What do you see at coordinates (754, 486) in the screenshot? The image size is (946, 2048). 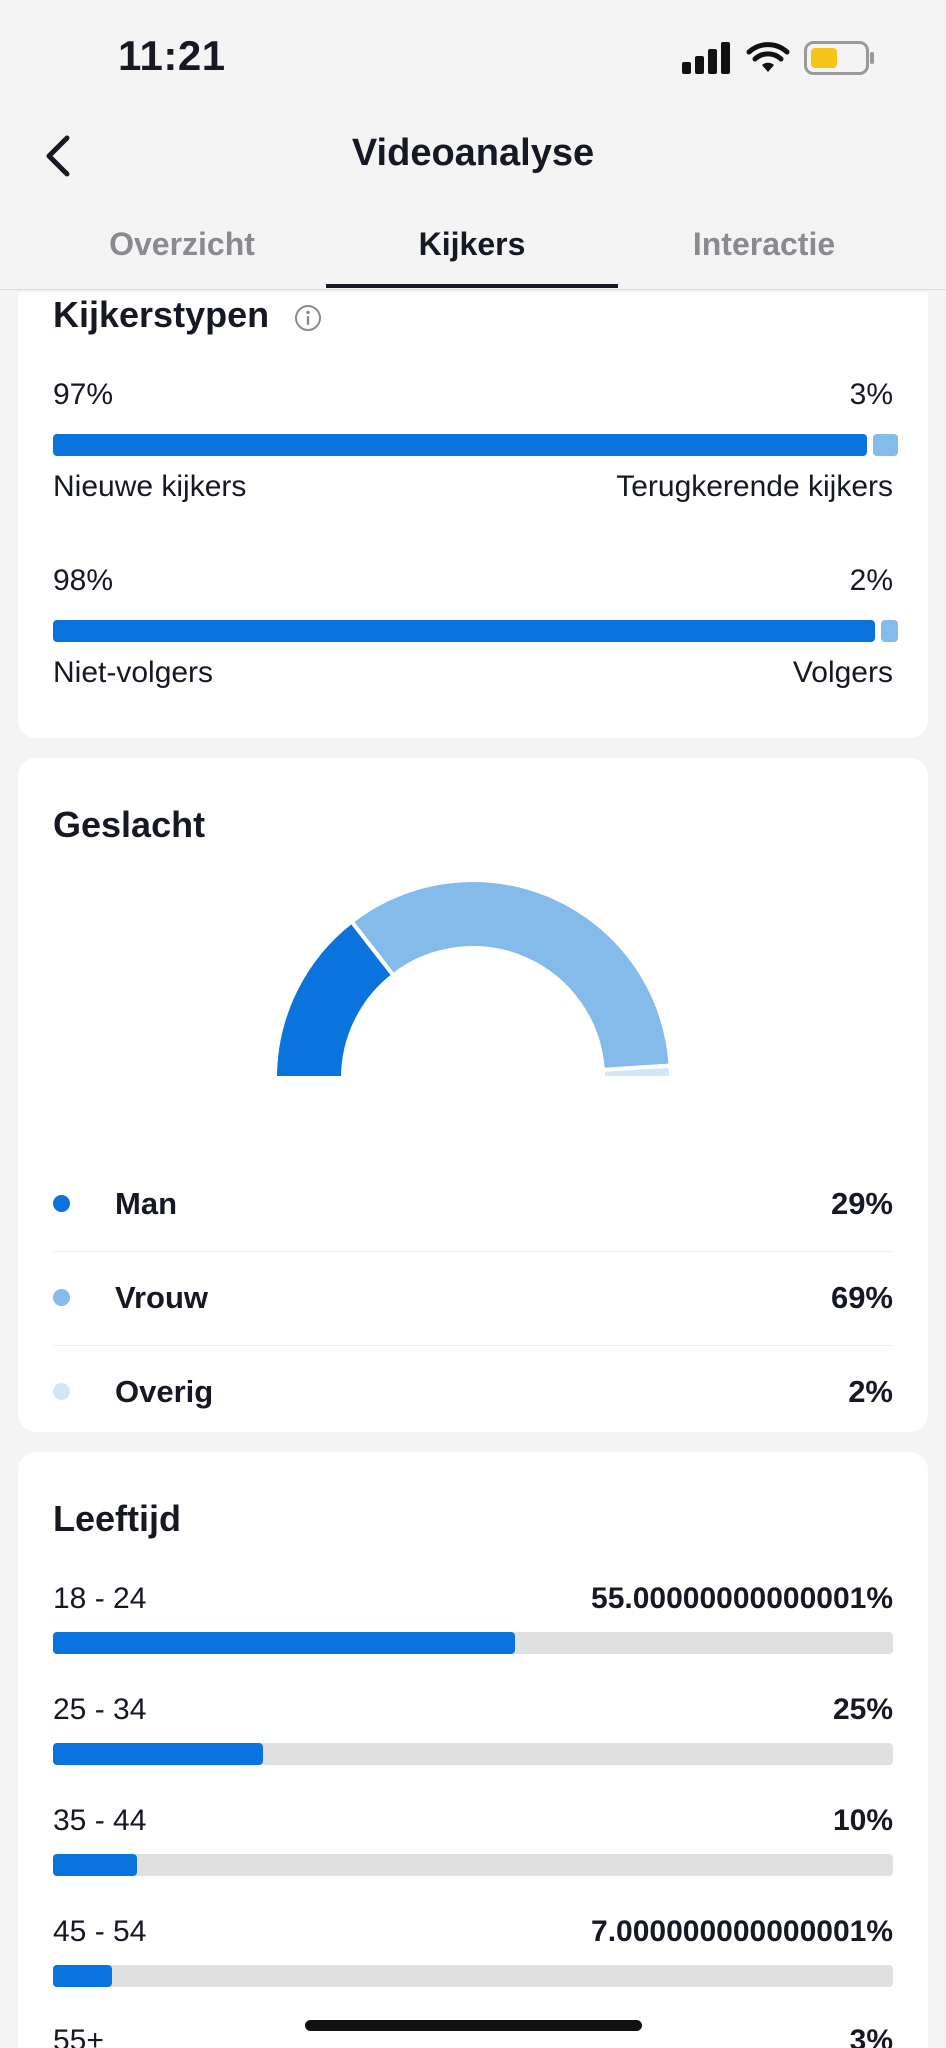 I see `returning-viewers-label: Terugkerende kijkers` at bounding box center [754, 486].